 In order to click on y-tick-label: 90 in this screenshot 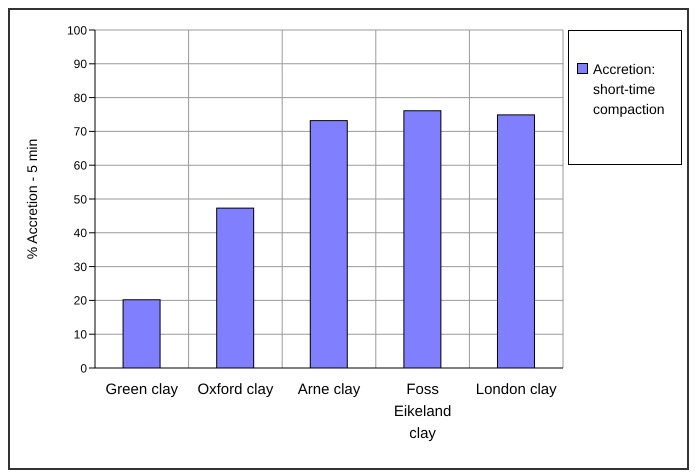, I will do `click(81, 64)`.